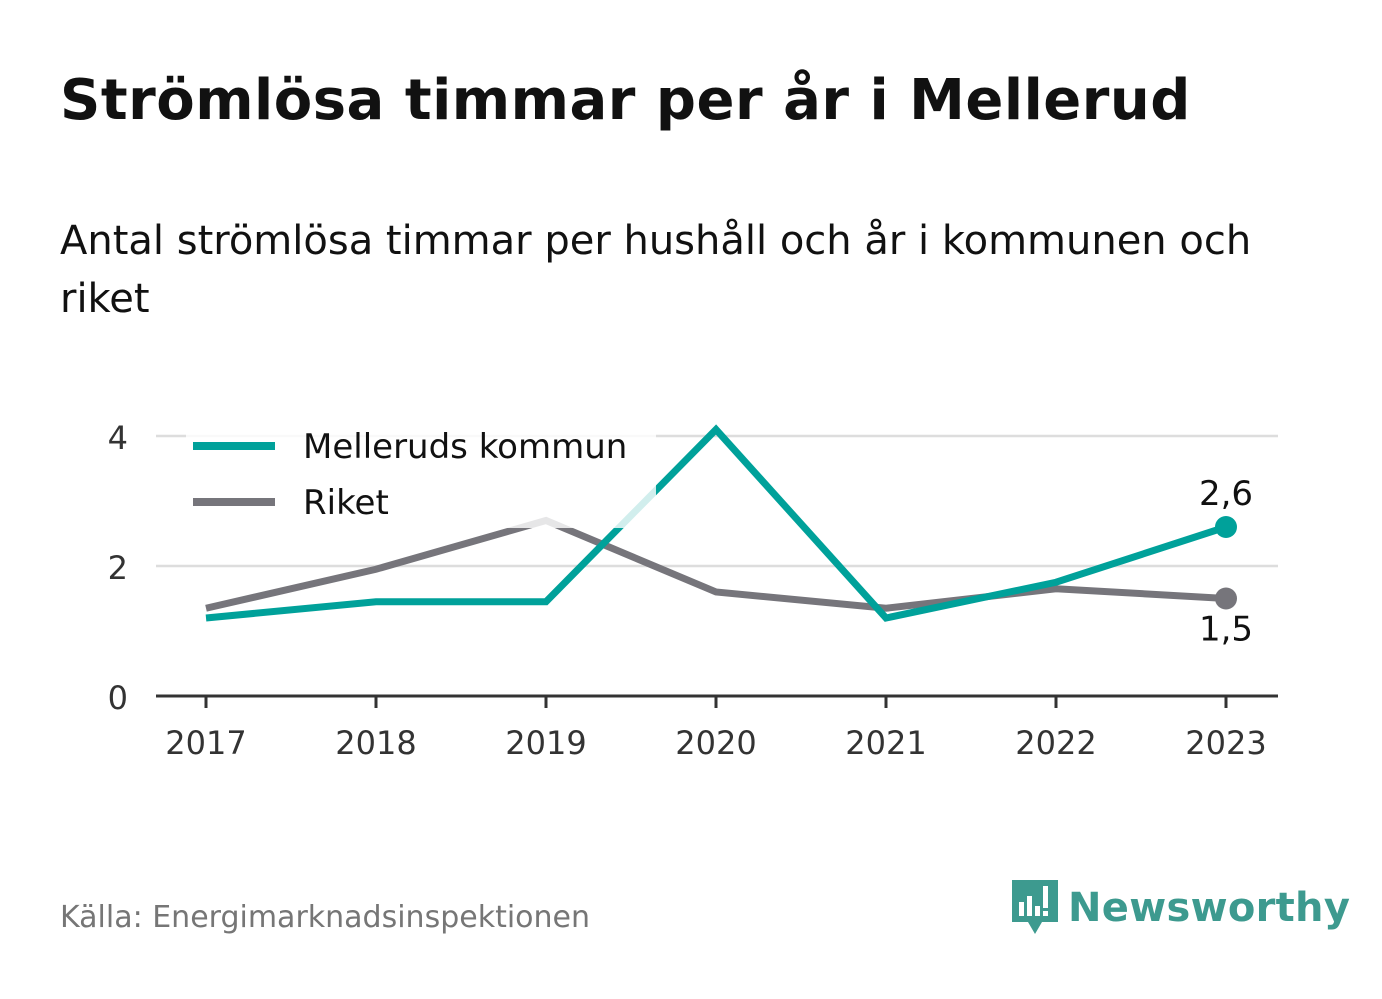 This screenshot has height=999, width=1382. I want to click on brand-logo: Newsworthy, so click(1180, 908).